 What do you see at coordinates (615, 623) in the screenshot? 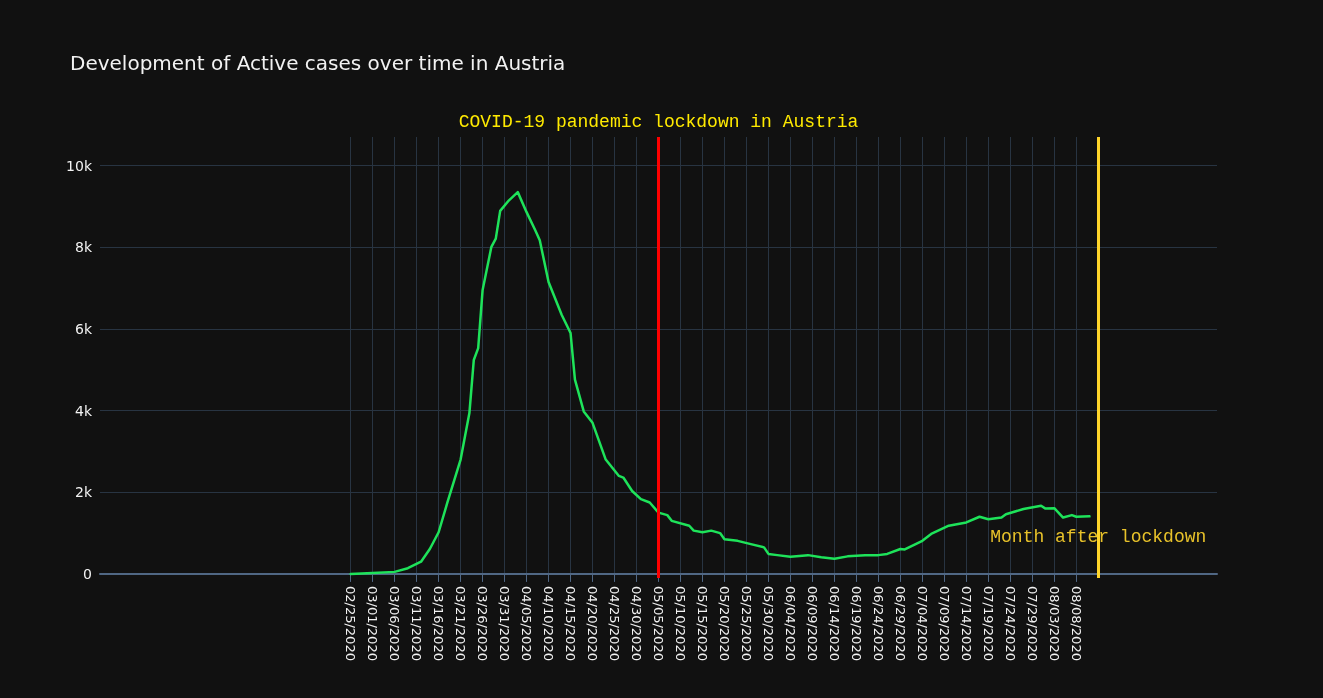
I see `x-tick-label: 04/25/2020` at bounding box center [615, 623].